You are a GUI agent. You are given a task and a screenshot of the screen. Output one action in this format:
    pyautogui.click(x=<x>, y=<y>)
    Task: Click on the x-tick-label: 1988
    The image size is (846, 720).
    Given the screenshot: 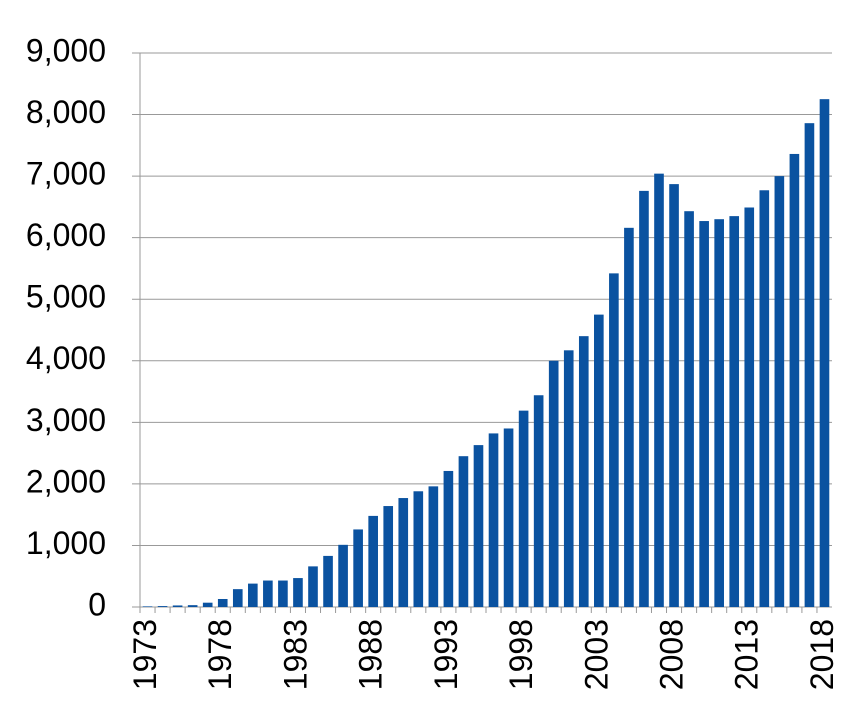 What is the action you would take?
    pyautogui.click(x=371, y=654)
    